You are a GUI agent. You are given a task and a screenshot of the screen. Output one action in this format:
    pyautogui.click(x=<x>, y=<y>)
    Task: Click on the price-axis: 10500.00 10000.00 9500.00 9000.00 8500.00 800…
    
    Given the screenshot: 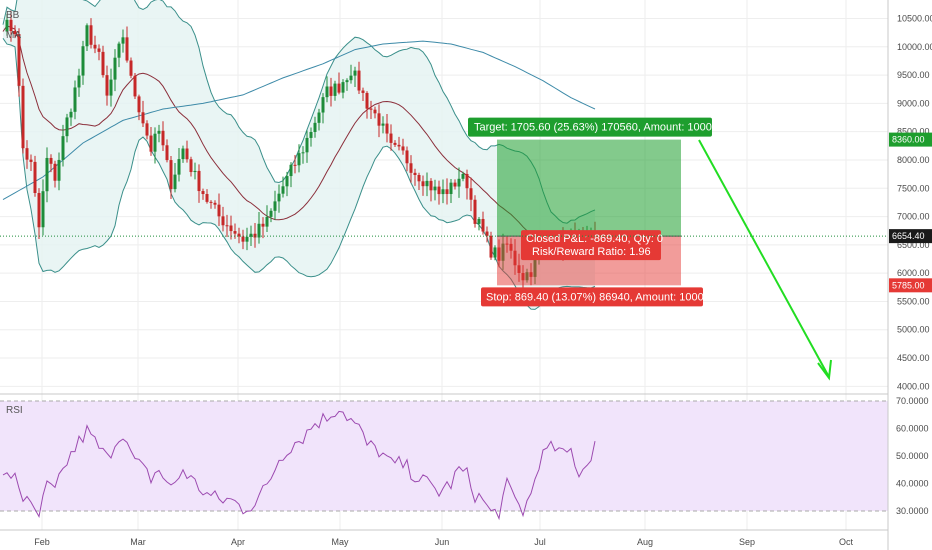 What is the action you would take?
    pyautogui.click(x=914, y=202)
    